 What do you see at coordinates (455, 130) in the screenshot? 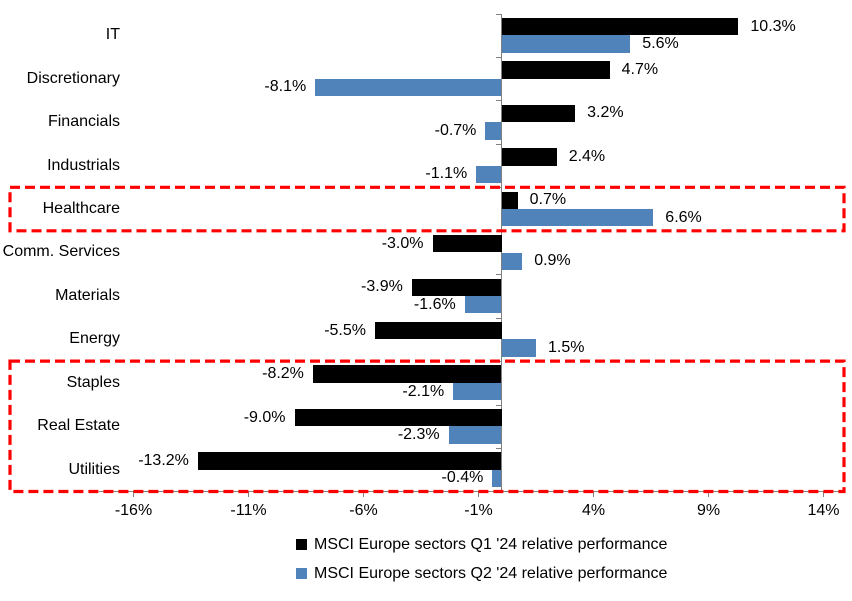
I see `value-label: -0.7%` at bounding box center [455, 130].